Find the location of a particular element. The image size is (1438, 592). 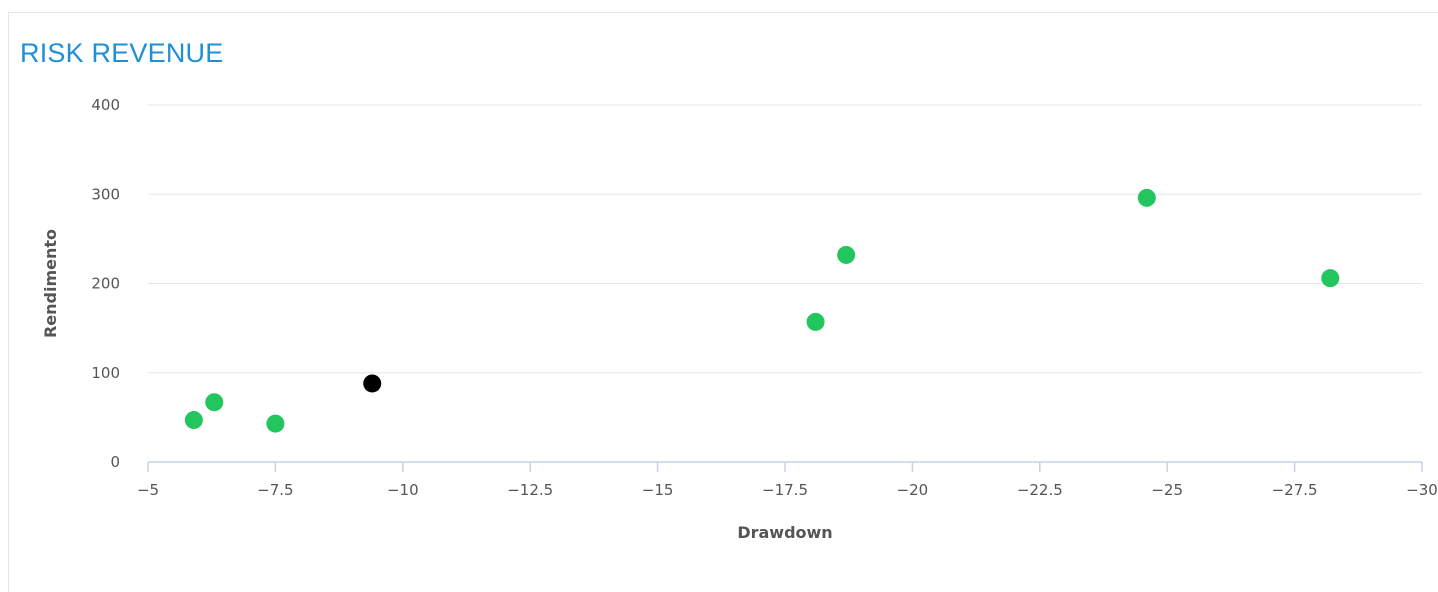

x-tick-label: −10 is located at coordinates (403, 490).